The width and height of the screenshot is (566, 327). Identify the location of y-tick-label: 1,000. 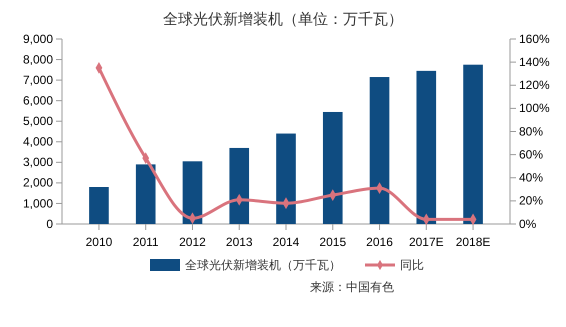
(38, 203).